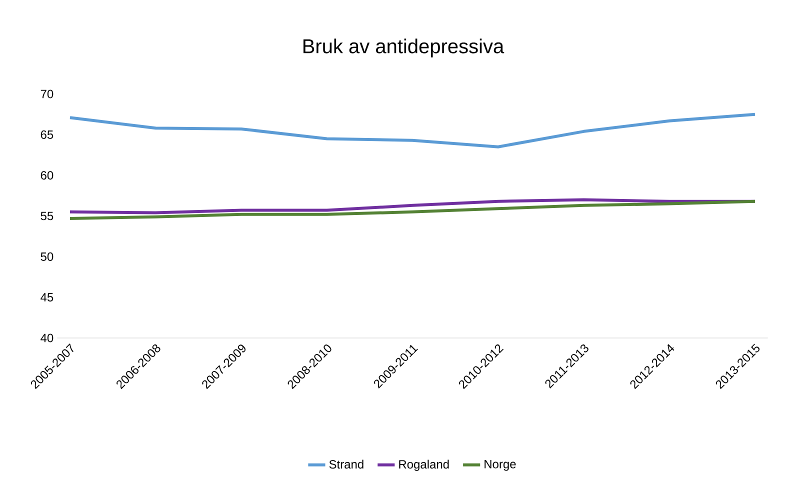 The width and height of the screenshot is (806, 490). I want to click on y-tick-label: 70, so click(47, 94).